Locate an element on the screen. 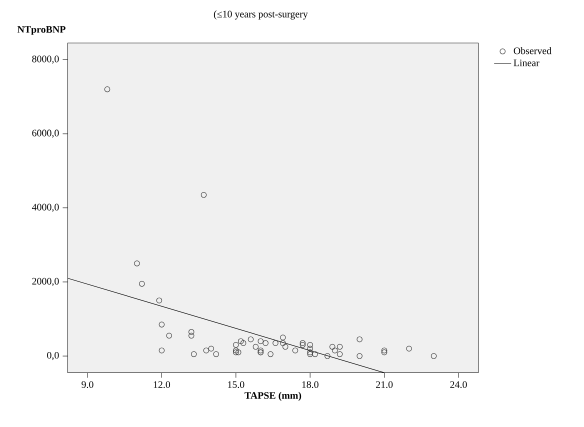 This screenshot has height=427, width=584. y-tick-label: 2000,0 is located at coordinates (45, 282).